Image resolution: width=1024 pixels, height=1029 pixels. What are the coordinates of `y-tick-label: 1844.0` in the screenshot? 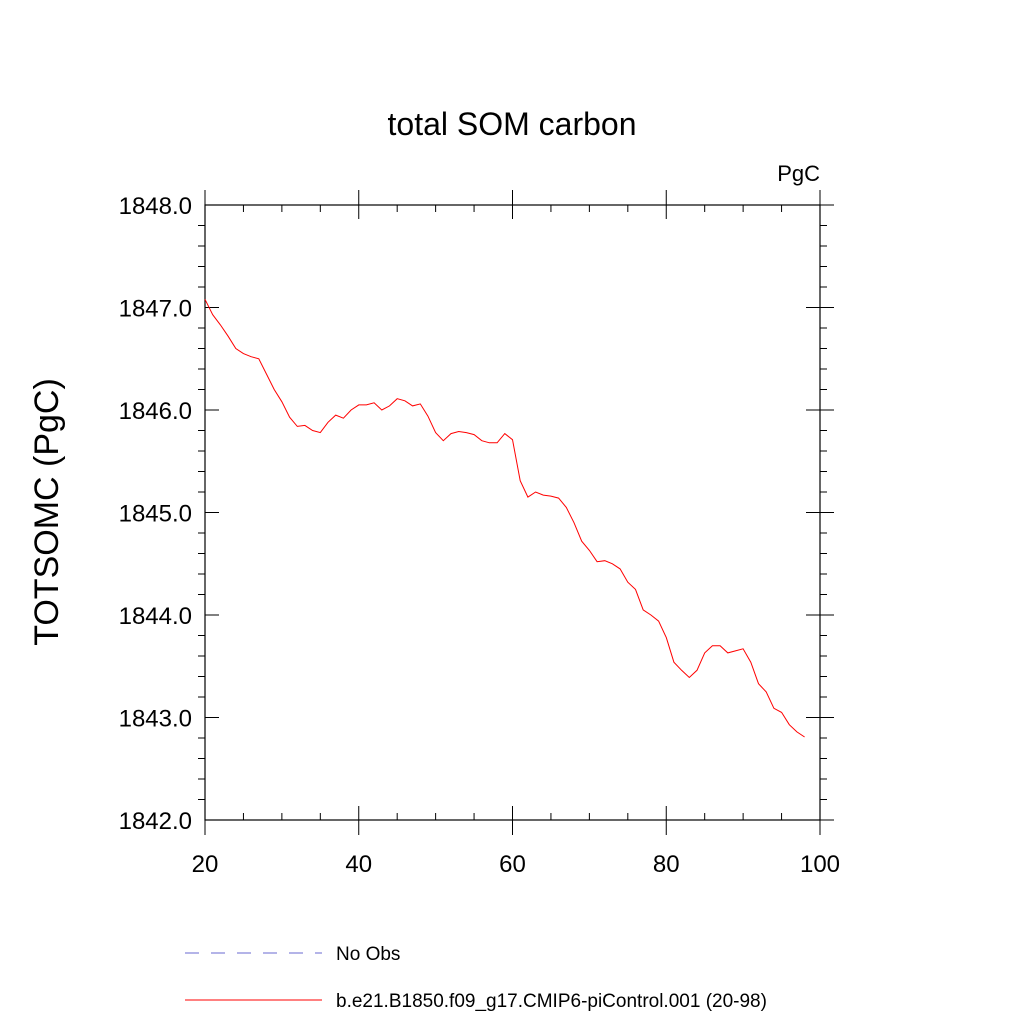 It's located at (155, 616).